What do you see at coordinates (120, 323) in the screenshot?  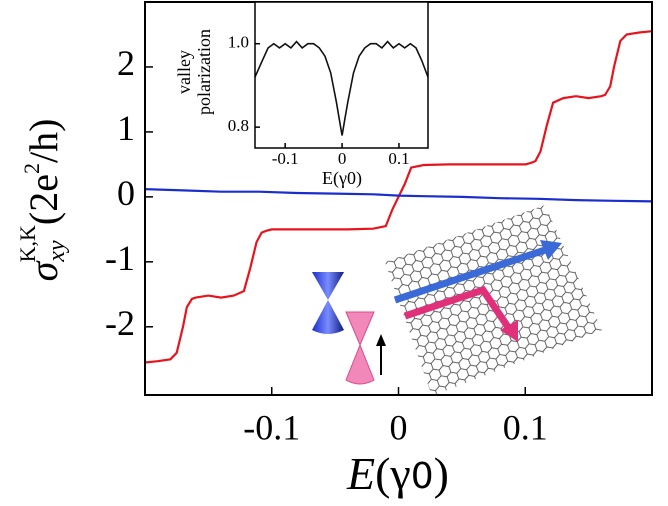 I see `y-tick-label: -2` at bounding box center [120, 323].